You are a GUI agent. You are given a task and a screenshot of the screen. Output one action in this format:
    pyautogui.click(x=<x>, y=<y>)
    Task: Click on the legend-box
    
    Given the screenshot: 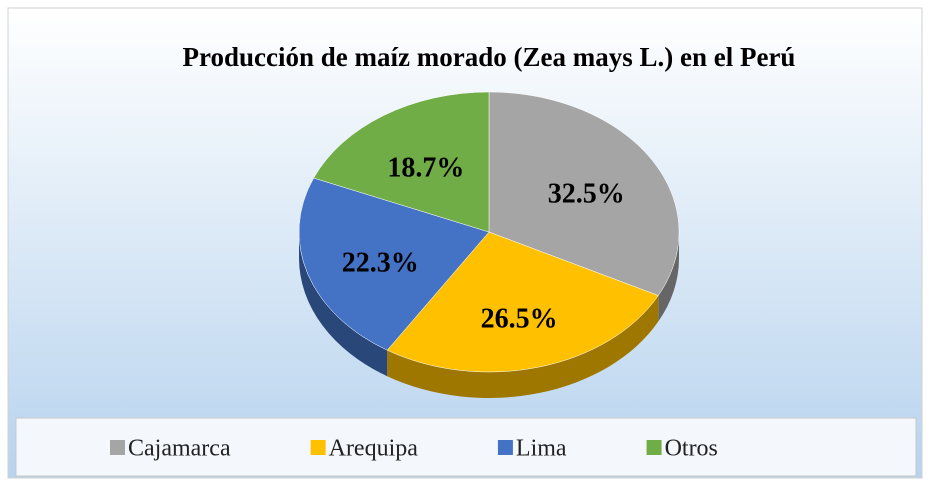 What is the action you would take?
    pyautogui.click(x=466, y=447)
    